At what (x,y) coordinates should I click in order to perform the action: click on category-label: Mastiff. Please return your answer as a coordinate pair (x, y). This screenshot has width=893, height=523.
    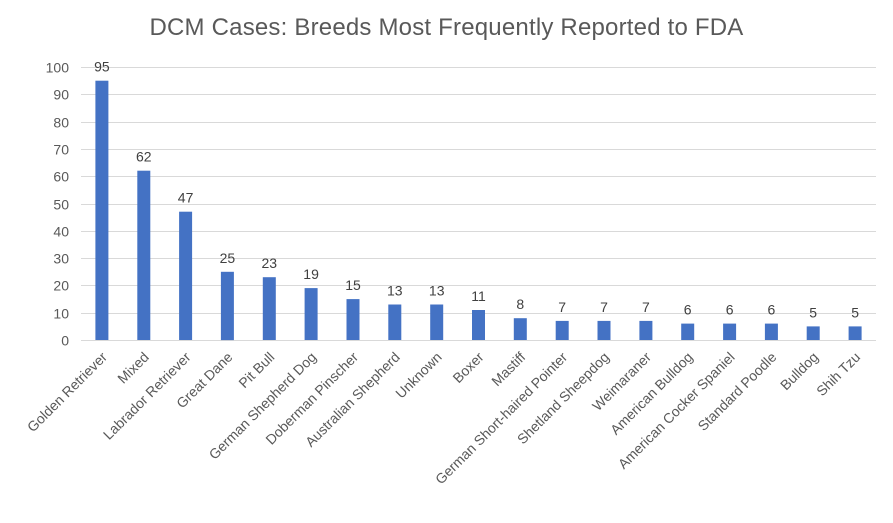
    Looking at the image, I should click on (508, 369).